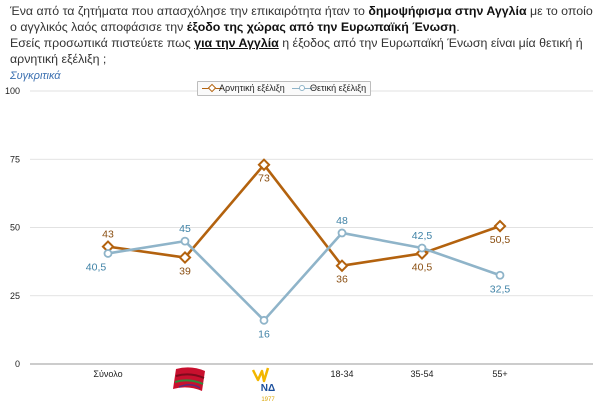 This screenshot has width=600, height=411. What do you see at coordinates (15, 159) in the screenshot?
I see `y-tick-label: 75` at bounding box center [15, 159].